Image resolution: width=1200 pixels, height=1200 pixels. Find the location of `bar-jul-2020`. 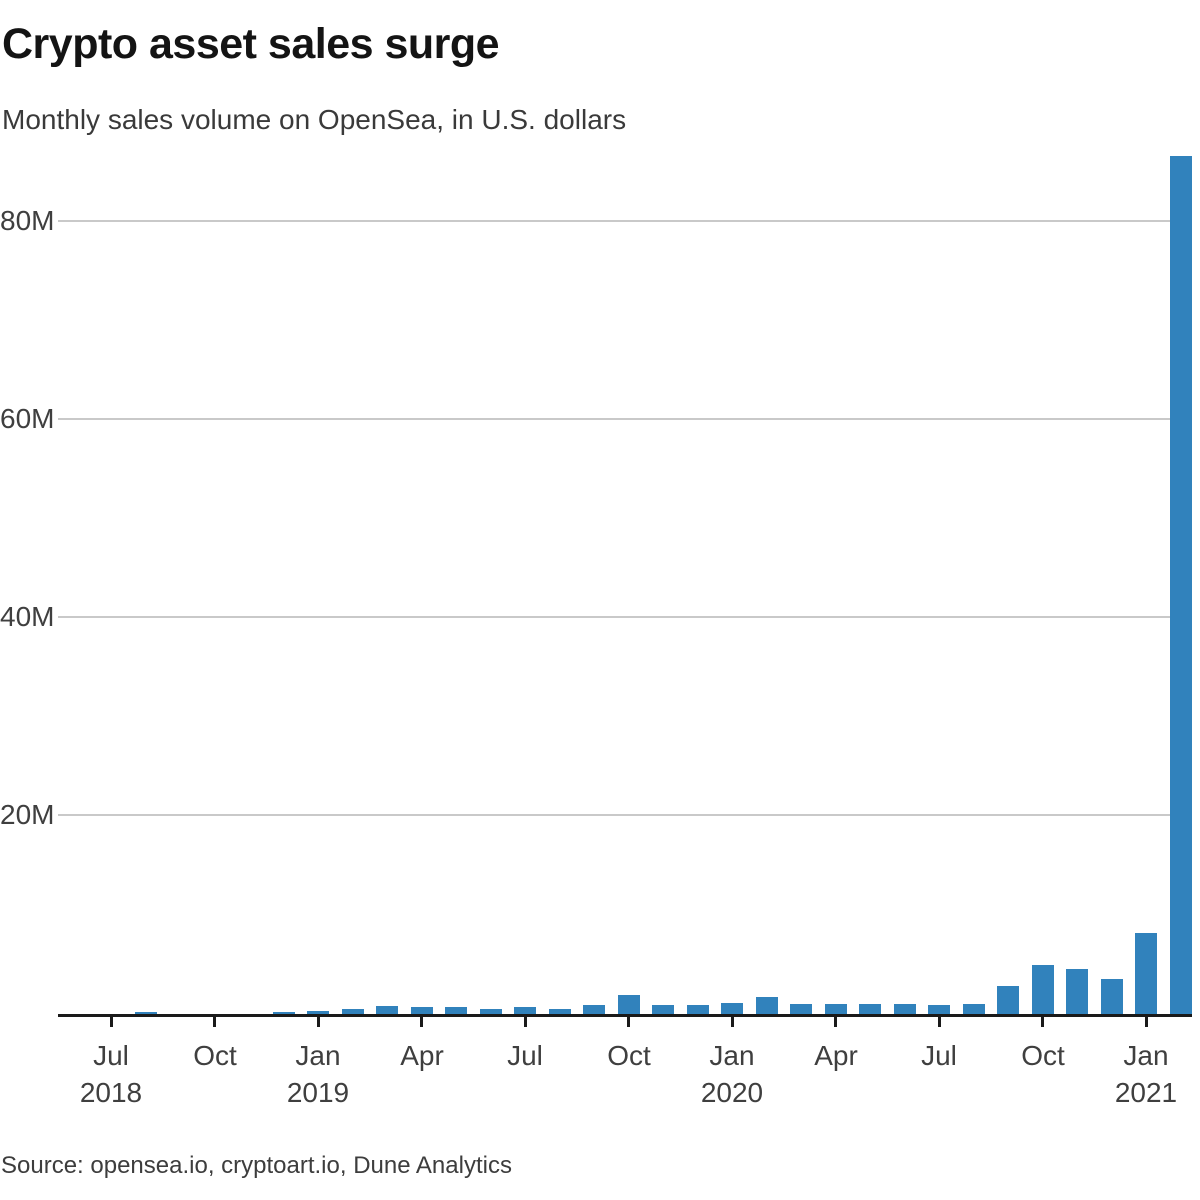

bar-jul-2020 is located at coordinates (939, 1010).